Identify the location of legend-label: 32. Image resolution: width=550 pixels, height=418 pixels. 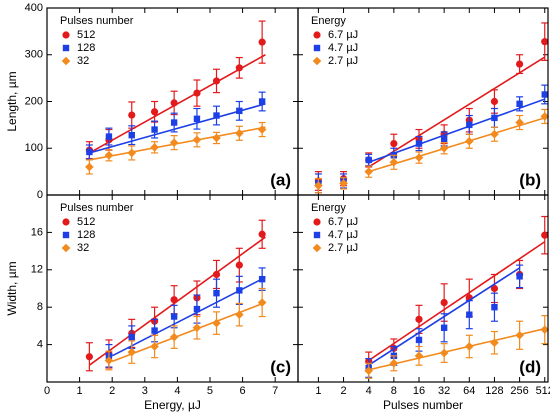
(83, 61).